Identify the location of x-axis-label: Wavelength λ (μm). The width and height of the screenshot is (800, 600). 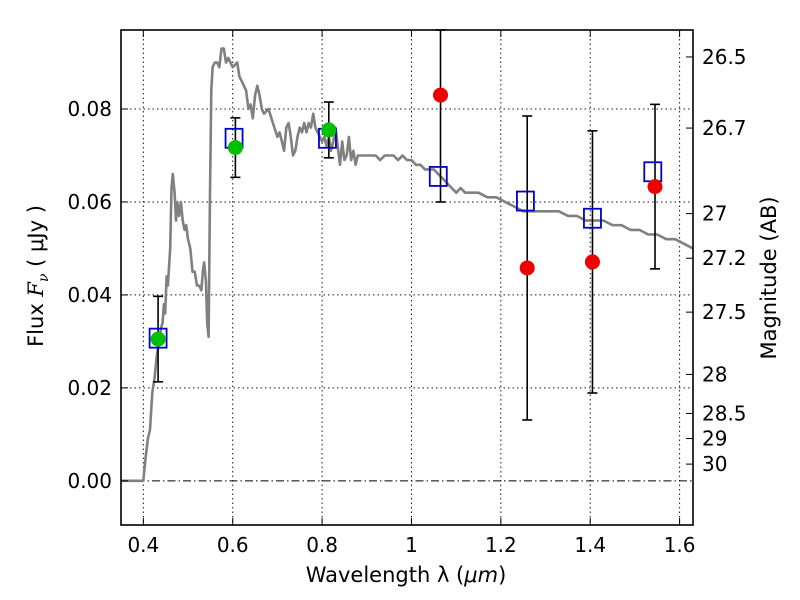
(406, 575).